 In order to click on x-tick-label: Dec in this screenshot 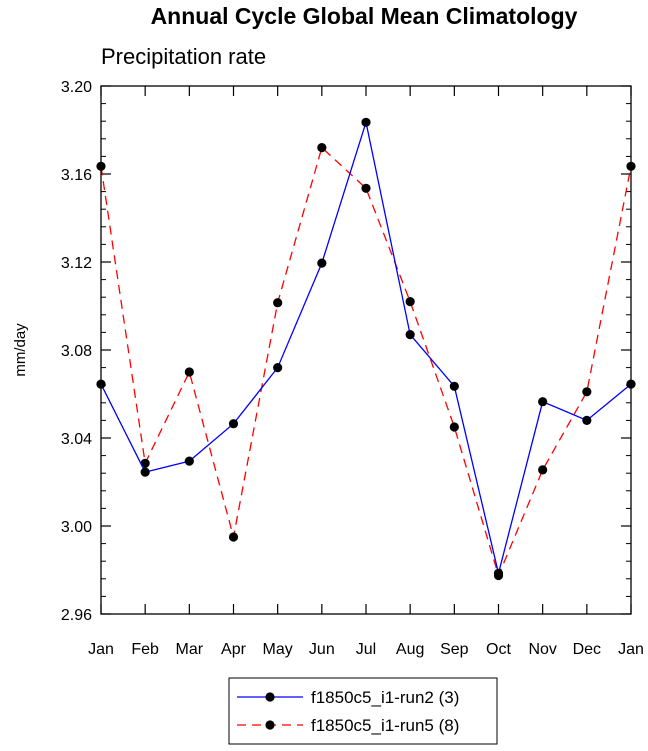, I will do `click(587, 649)`.